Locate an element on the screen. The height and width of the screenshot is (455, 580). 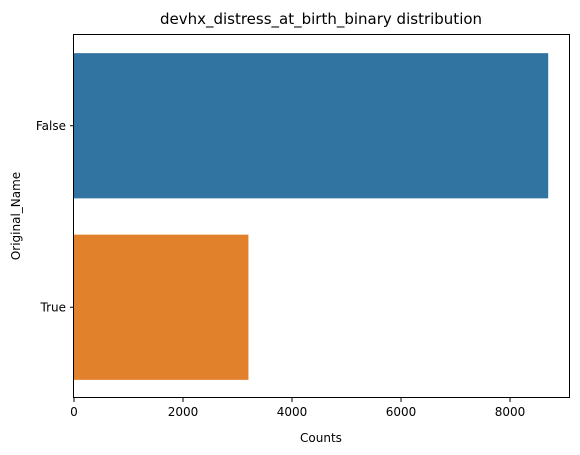
x-tick-label-8000: 8000 is located at coordinates (510, 412).